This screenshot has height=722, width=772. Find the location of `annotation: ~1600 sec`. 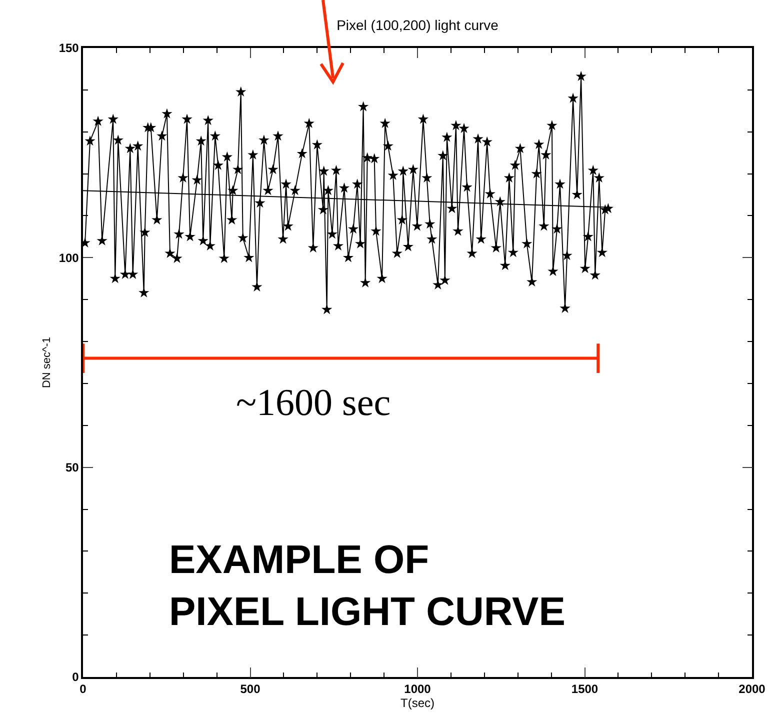

annotation: ~1600 sec is located at coordinates (313, 403).